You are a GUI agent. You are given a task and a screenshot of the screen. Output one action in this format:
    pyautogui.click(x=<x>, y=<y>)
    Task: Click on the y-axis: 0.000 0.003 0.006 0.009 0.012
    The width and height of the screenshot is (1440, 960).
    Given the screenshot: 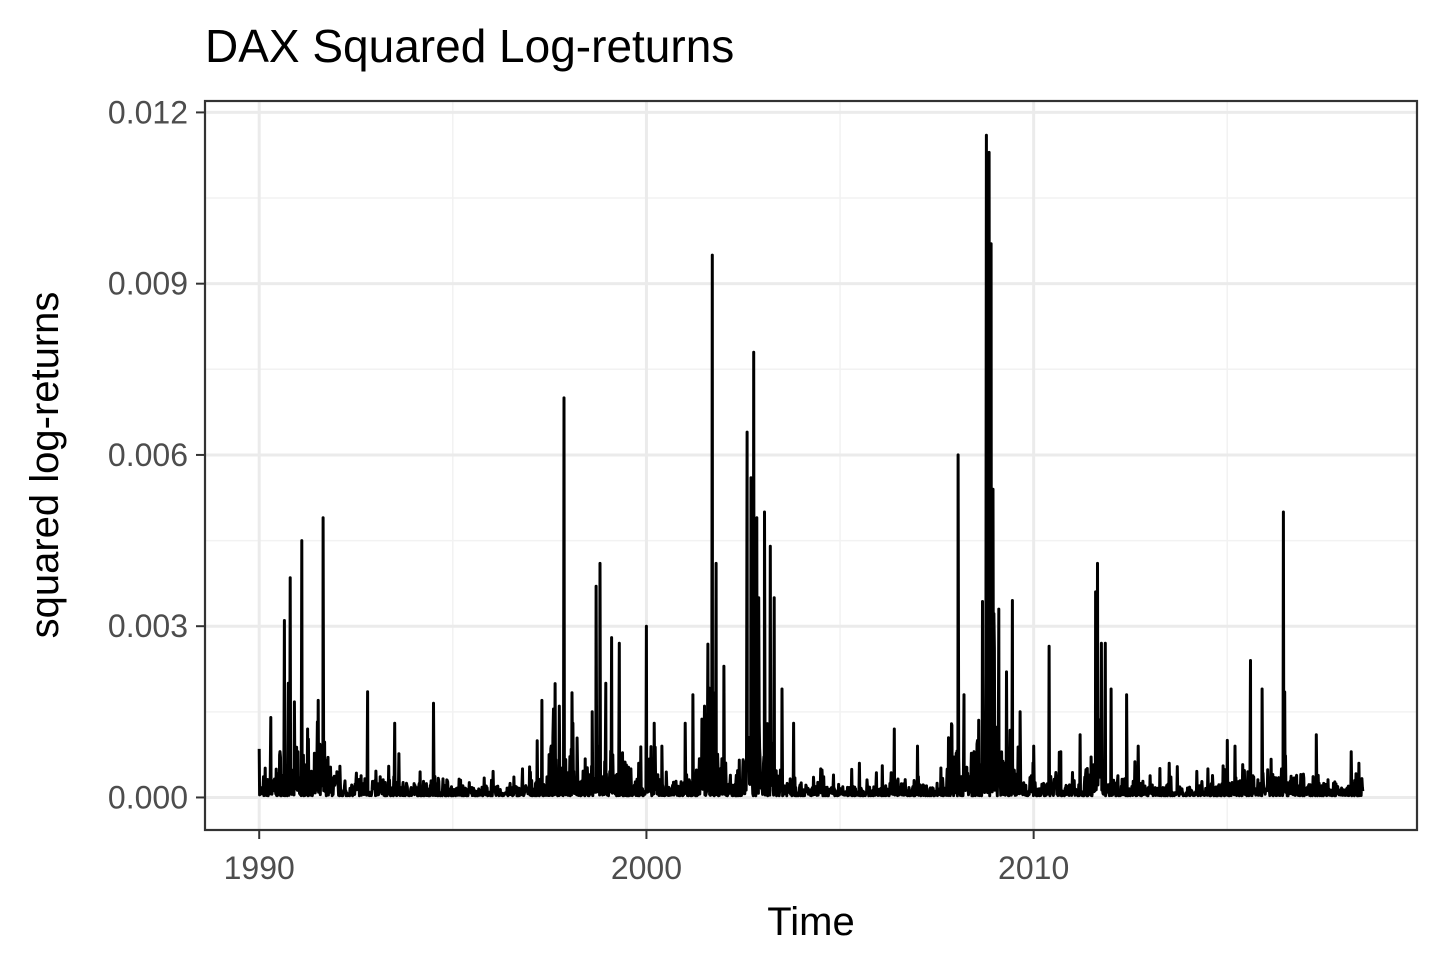 What is the action you would take?
    pyautogui.click(x=156, y=454)
    